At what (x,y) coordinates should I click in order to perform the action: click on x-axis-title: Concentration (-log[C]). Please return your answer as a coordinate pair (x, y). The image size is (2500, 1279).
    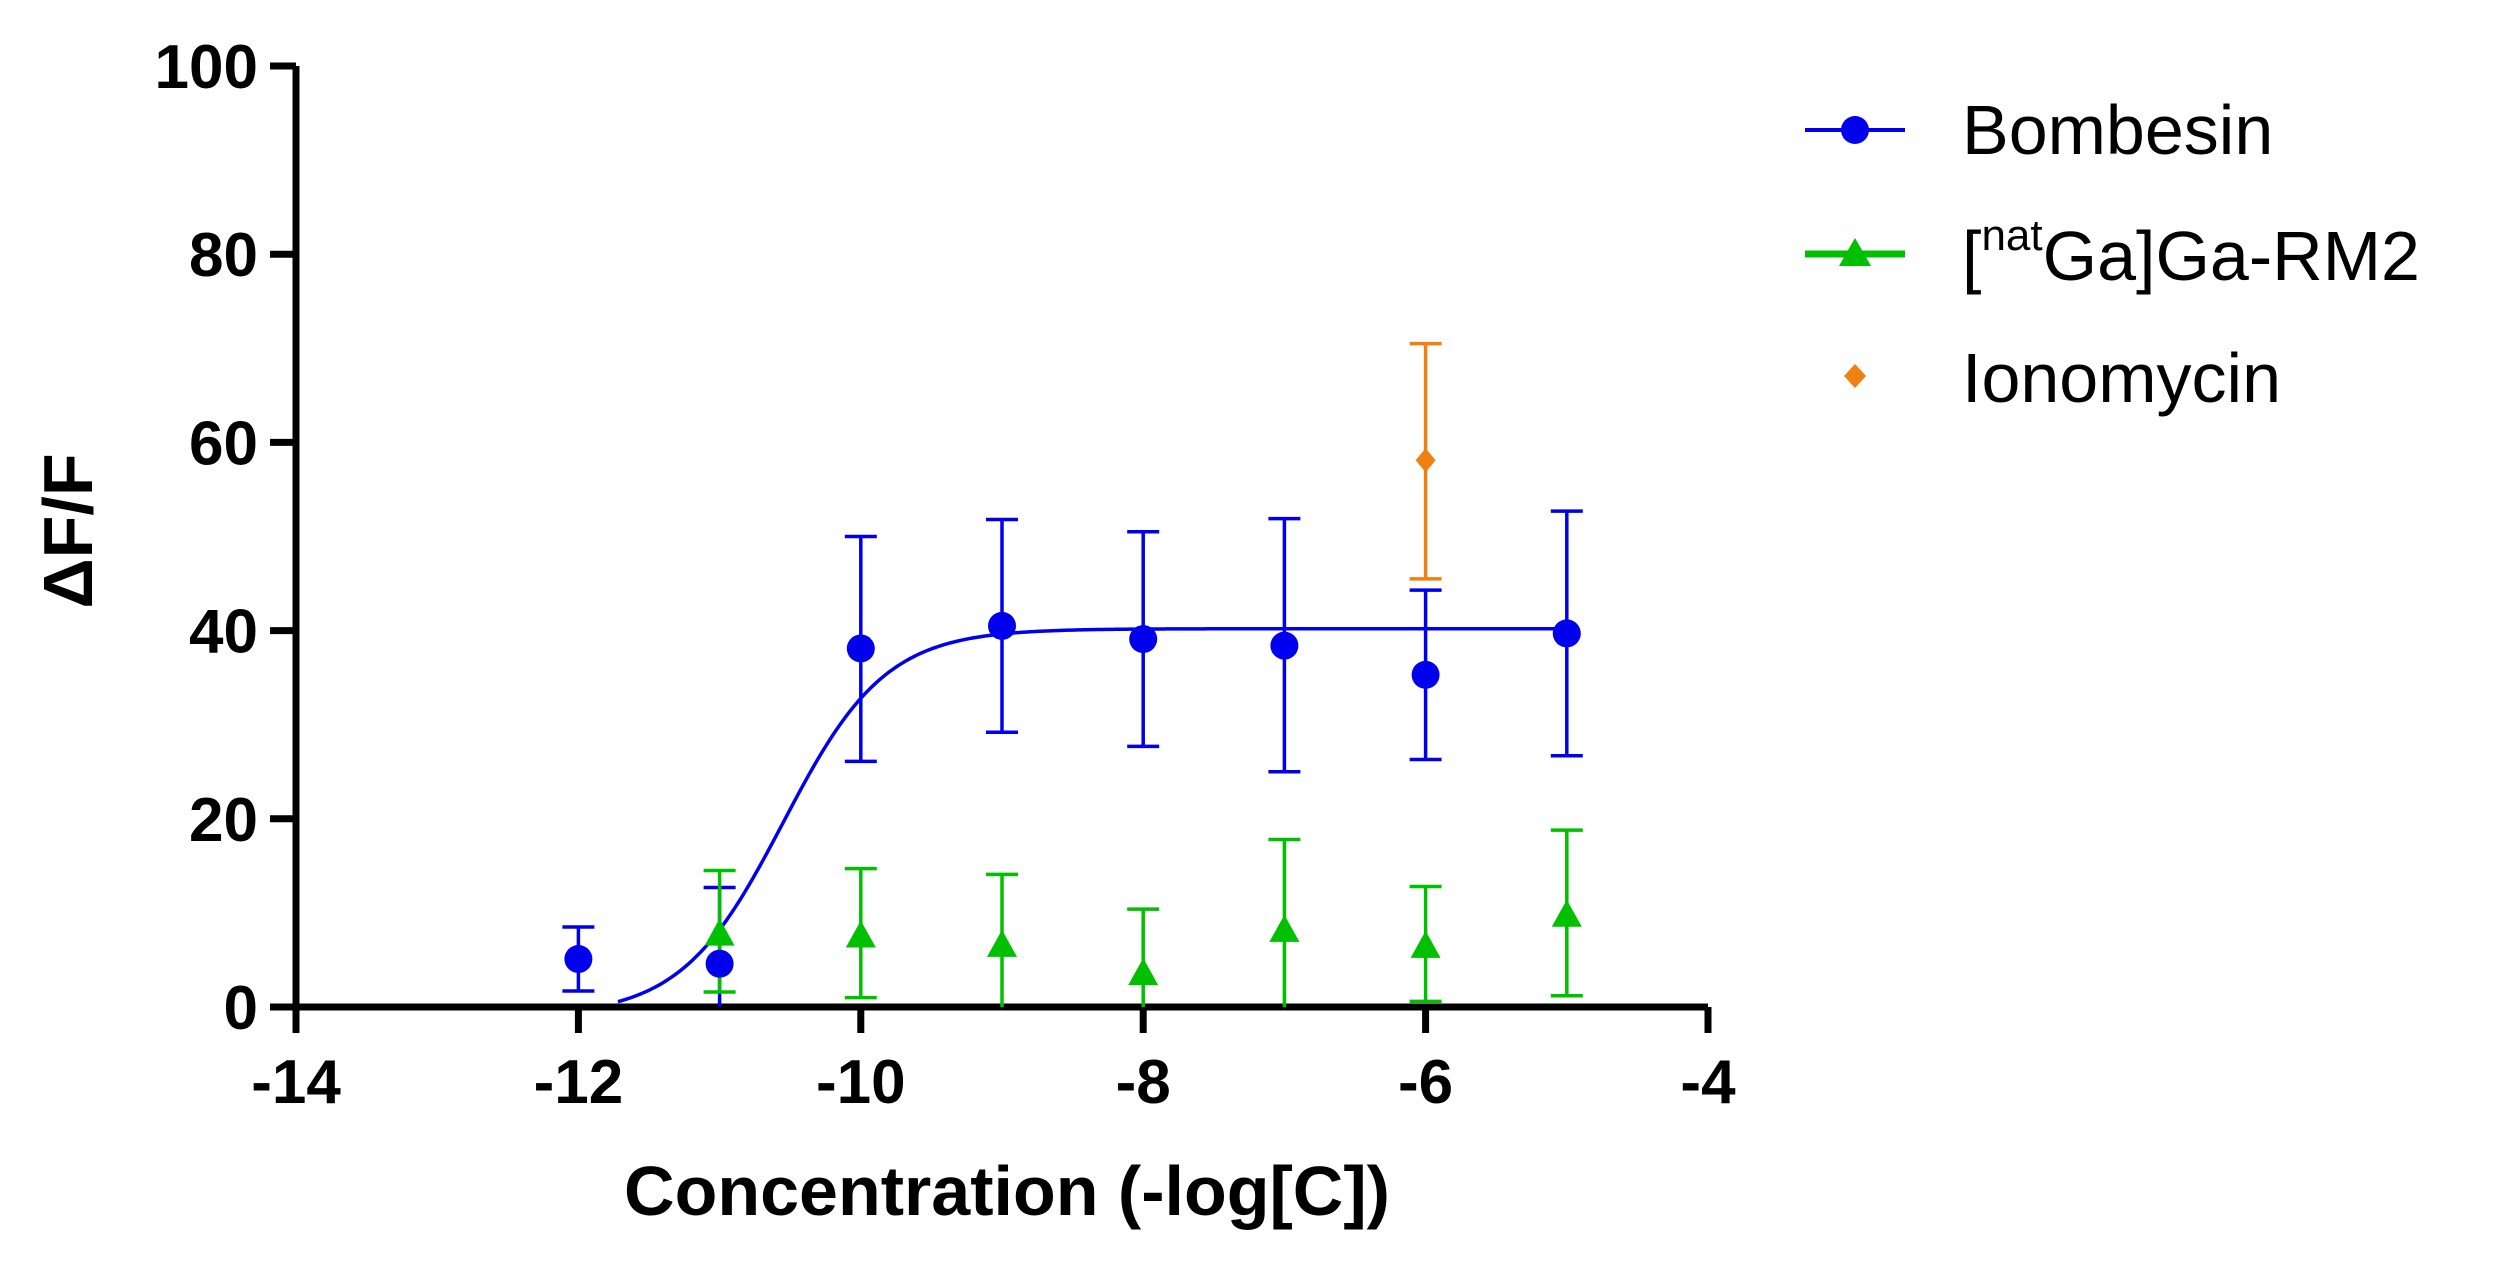
    Looking at the image, I should click on (1007, 1191).